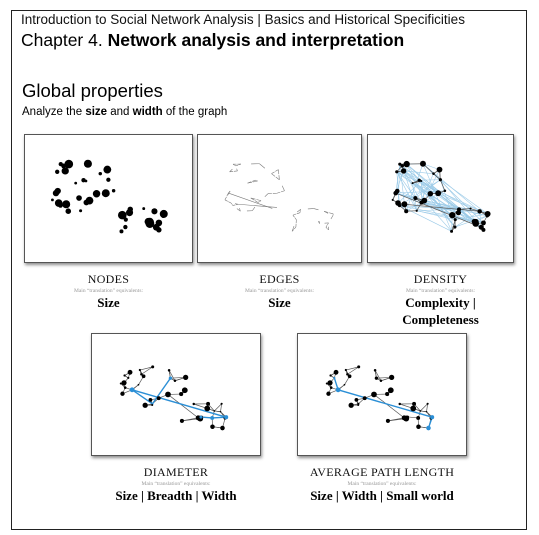  What do you see at coordinates (440, 319) in the screenshot?
I see `density-value-2: Completeness` at bounding box center [440, 319].